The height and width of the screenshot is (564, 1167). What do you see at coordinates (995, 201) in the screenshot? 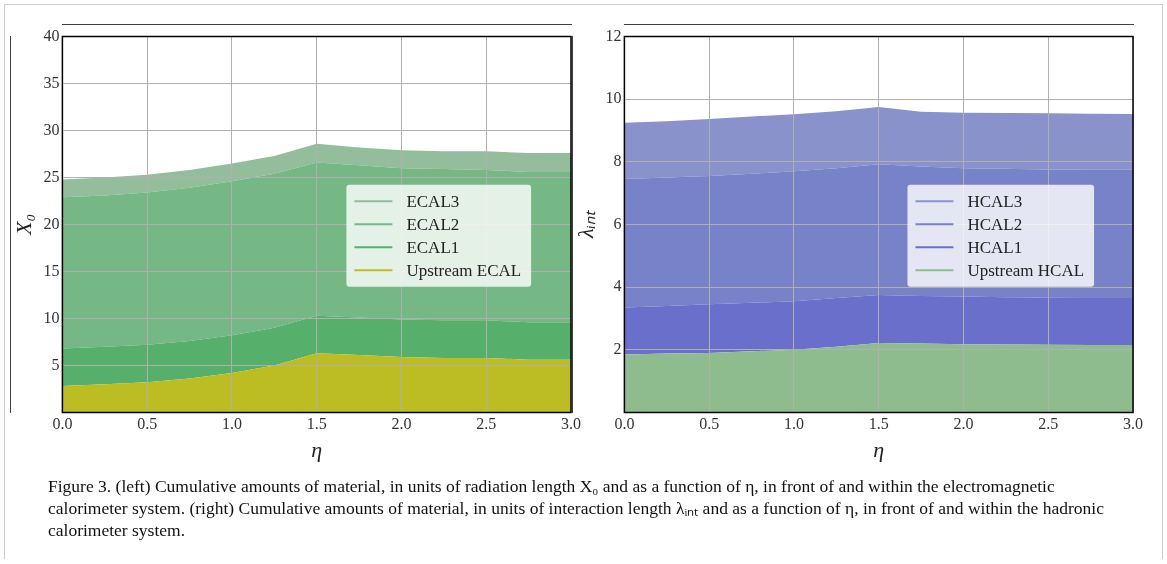
I see `legend-label: HCAL3` at bounding box center [995, 201].